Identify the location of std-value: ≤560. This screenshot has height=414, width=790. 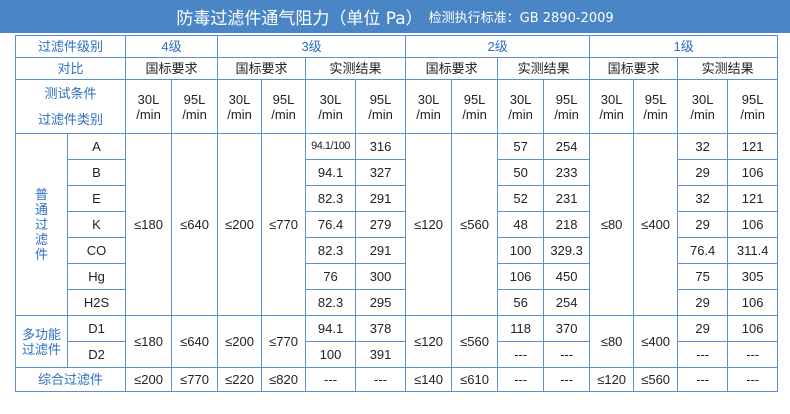
(475, 224).